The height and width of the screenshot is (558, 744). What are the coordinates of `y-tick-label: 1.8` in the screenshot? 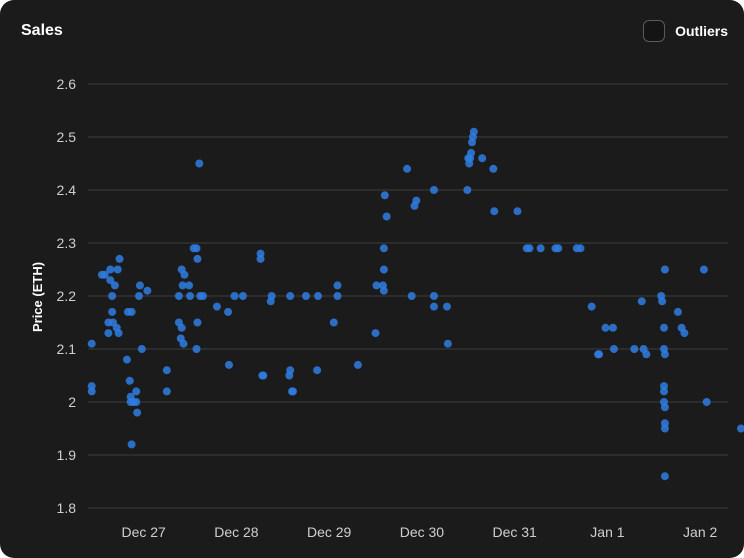 It's located at (67, 508).